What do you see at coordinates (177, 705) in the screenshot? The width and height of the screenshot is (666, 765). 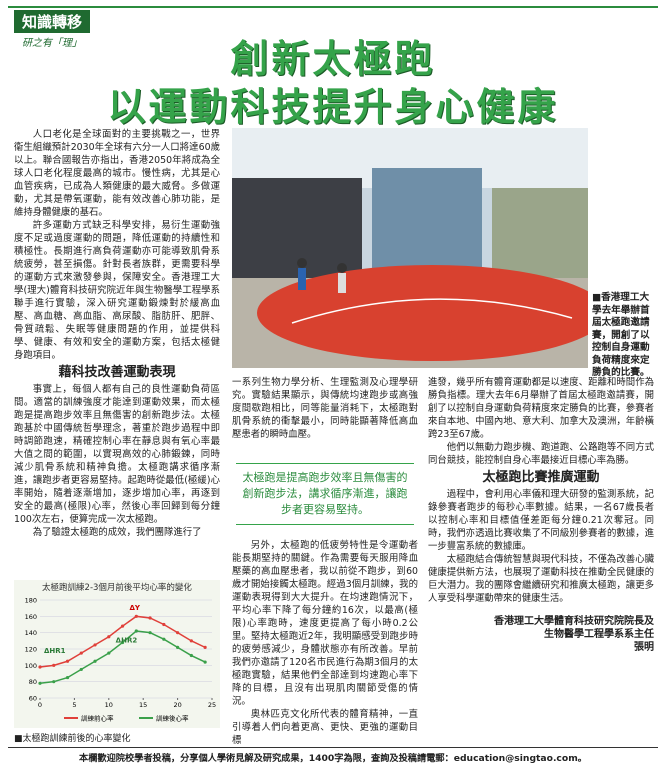 I see `x-tick-label: 20` at bounding box center [177, 705].